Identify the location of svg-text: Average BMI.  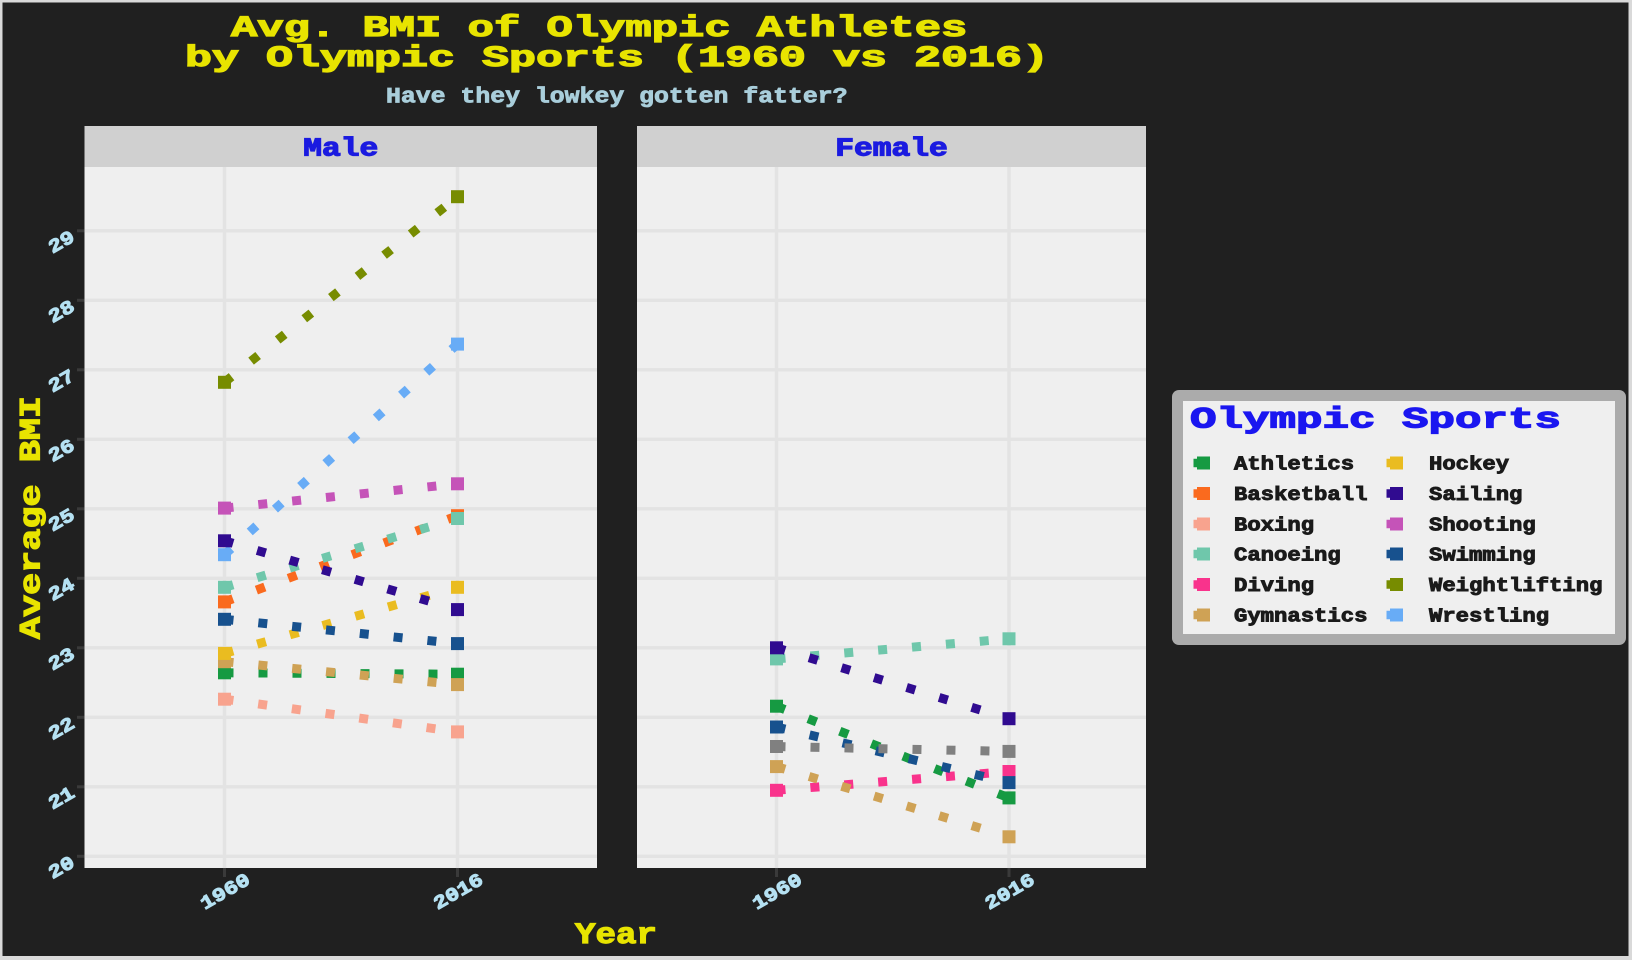
(32, 517).